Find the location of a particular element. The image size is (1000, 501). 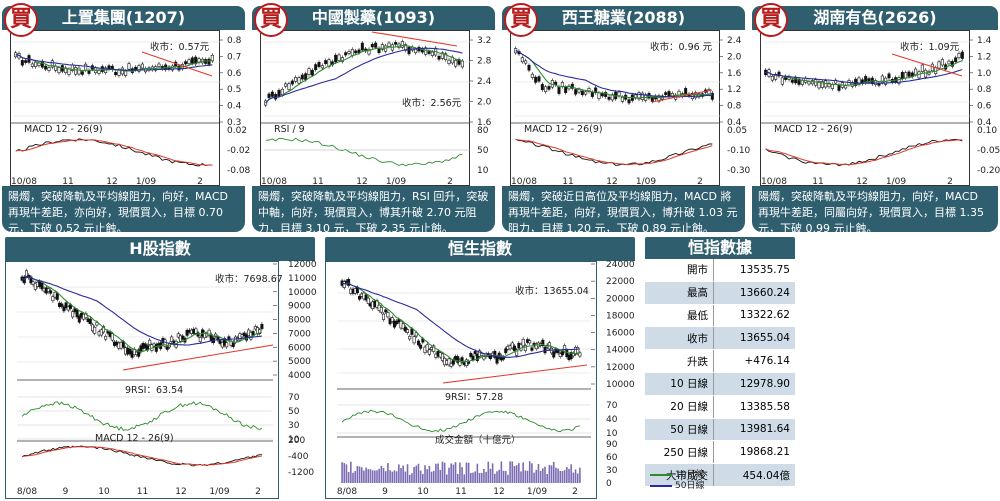

y-tick-label: 0.4 is located at coordinates (234, 107).